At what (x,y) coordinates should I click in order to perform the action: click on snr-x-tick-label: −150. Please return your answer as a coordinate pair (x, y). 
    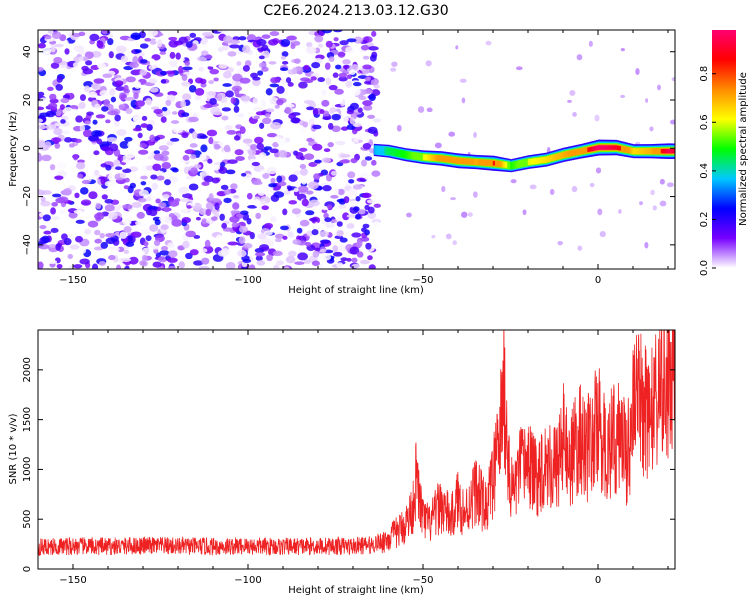
    Looking at the image, I should click on (72, 580).